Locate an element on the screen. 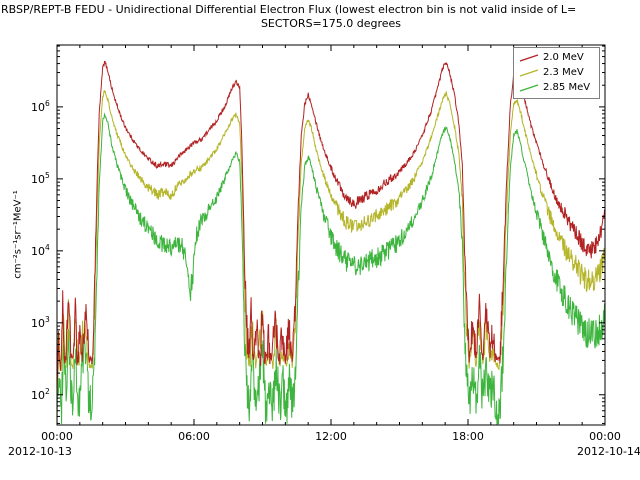  svg-text: 10⁵ is located at coordinates (40, 178).